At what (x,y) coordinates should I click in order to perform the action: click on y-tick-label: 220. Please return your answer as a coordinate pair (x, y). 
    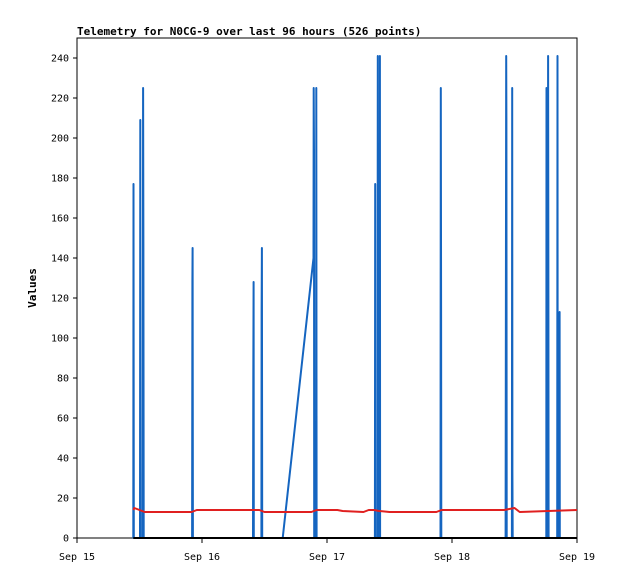
    Looking at the image, I should click on (60, 99).